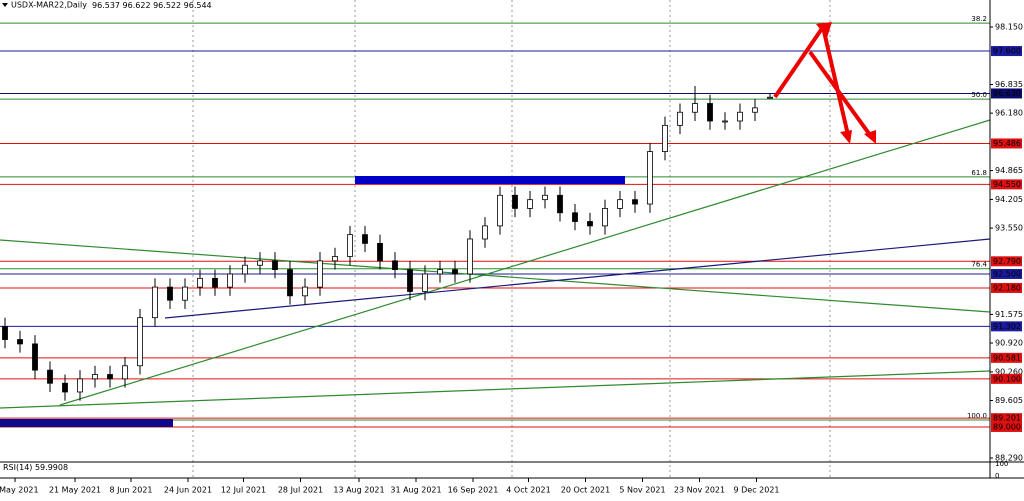  Describe the element at coordinates (1009, 314) in the screenshot. I see `y-tick-label: 91.575` at that location.